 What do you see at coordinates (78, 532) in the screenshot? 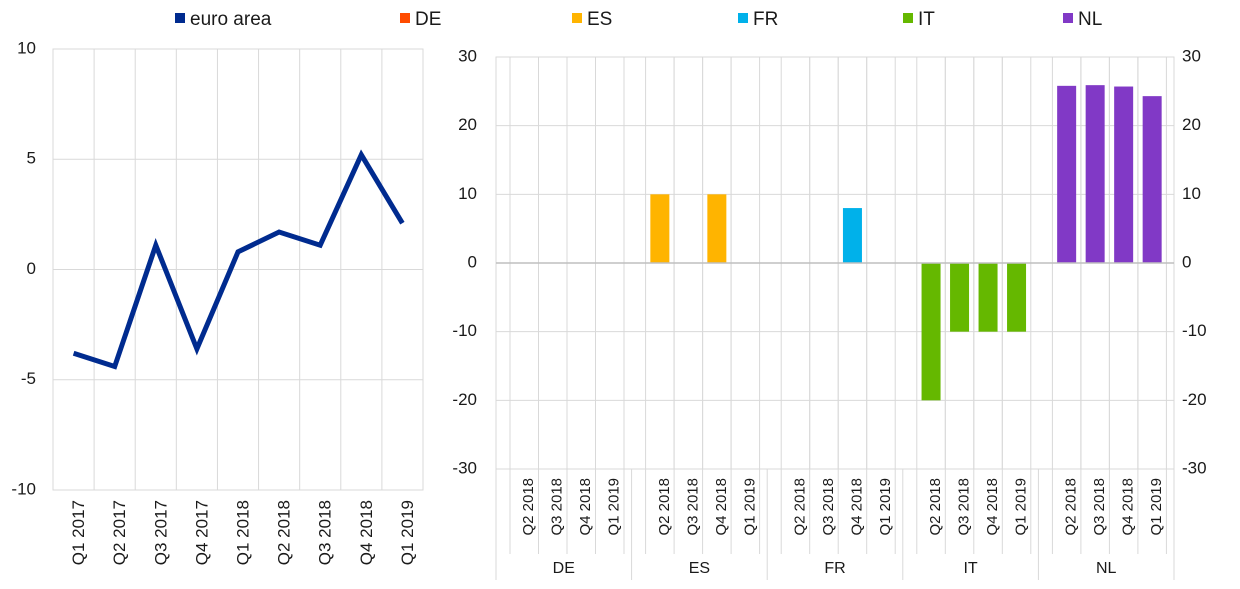
I see `line-x-tick-label: Q1 2017` at bounding box center [78, 532].